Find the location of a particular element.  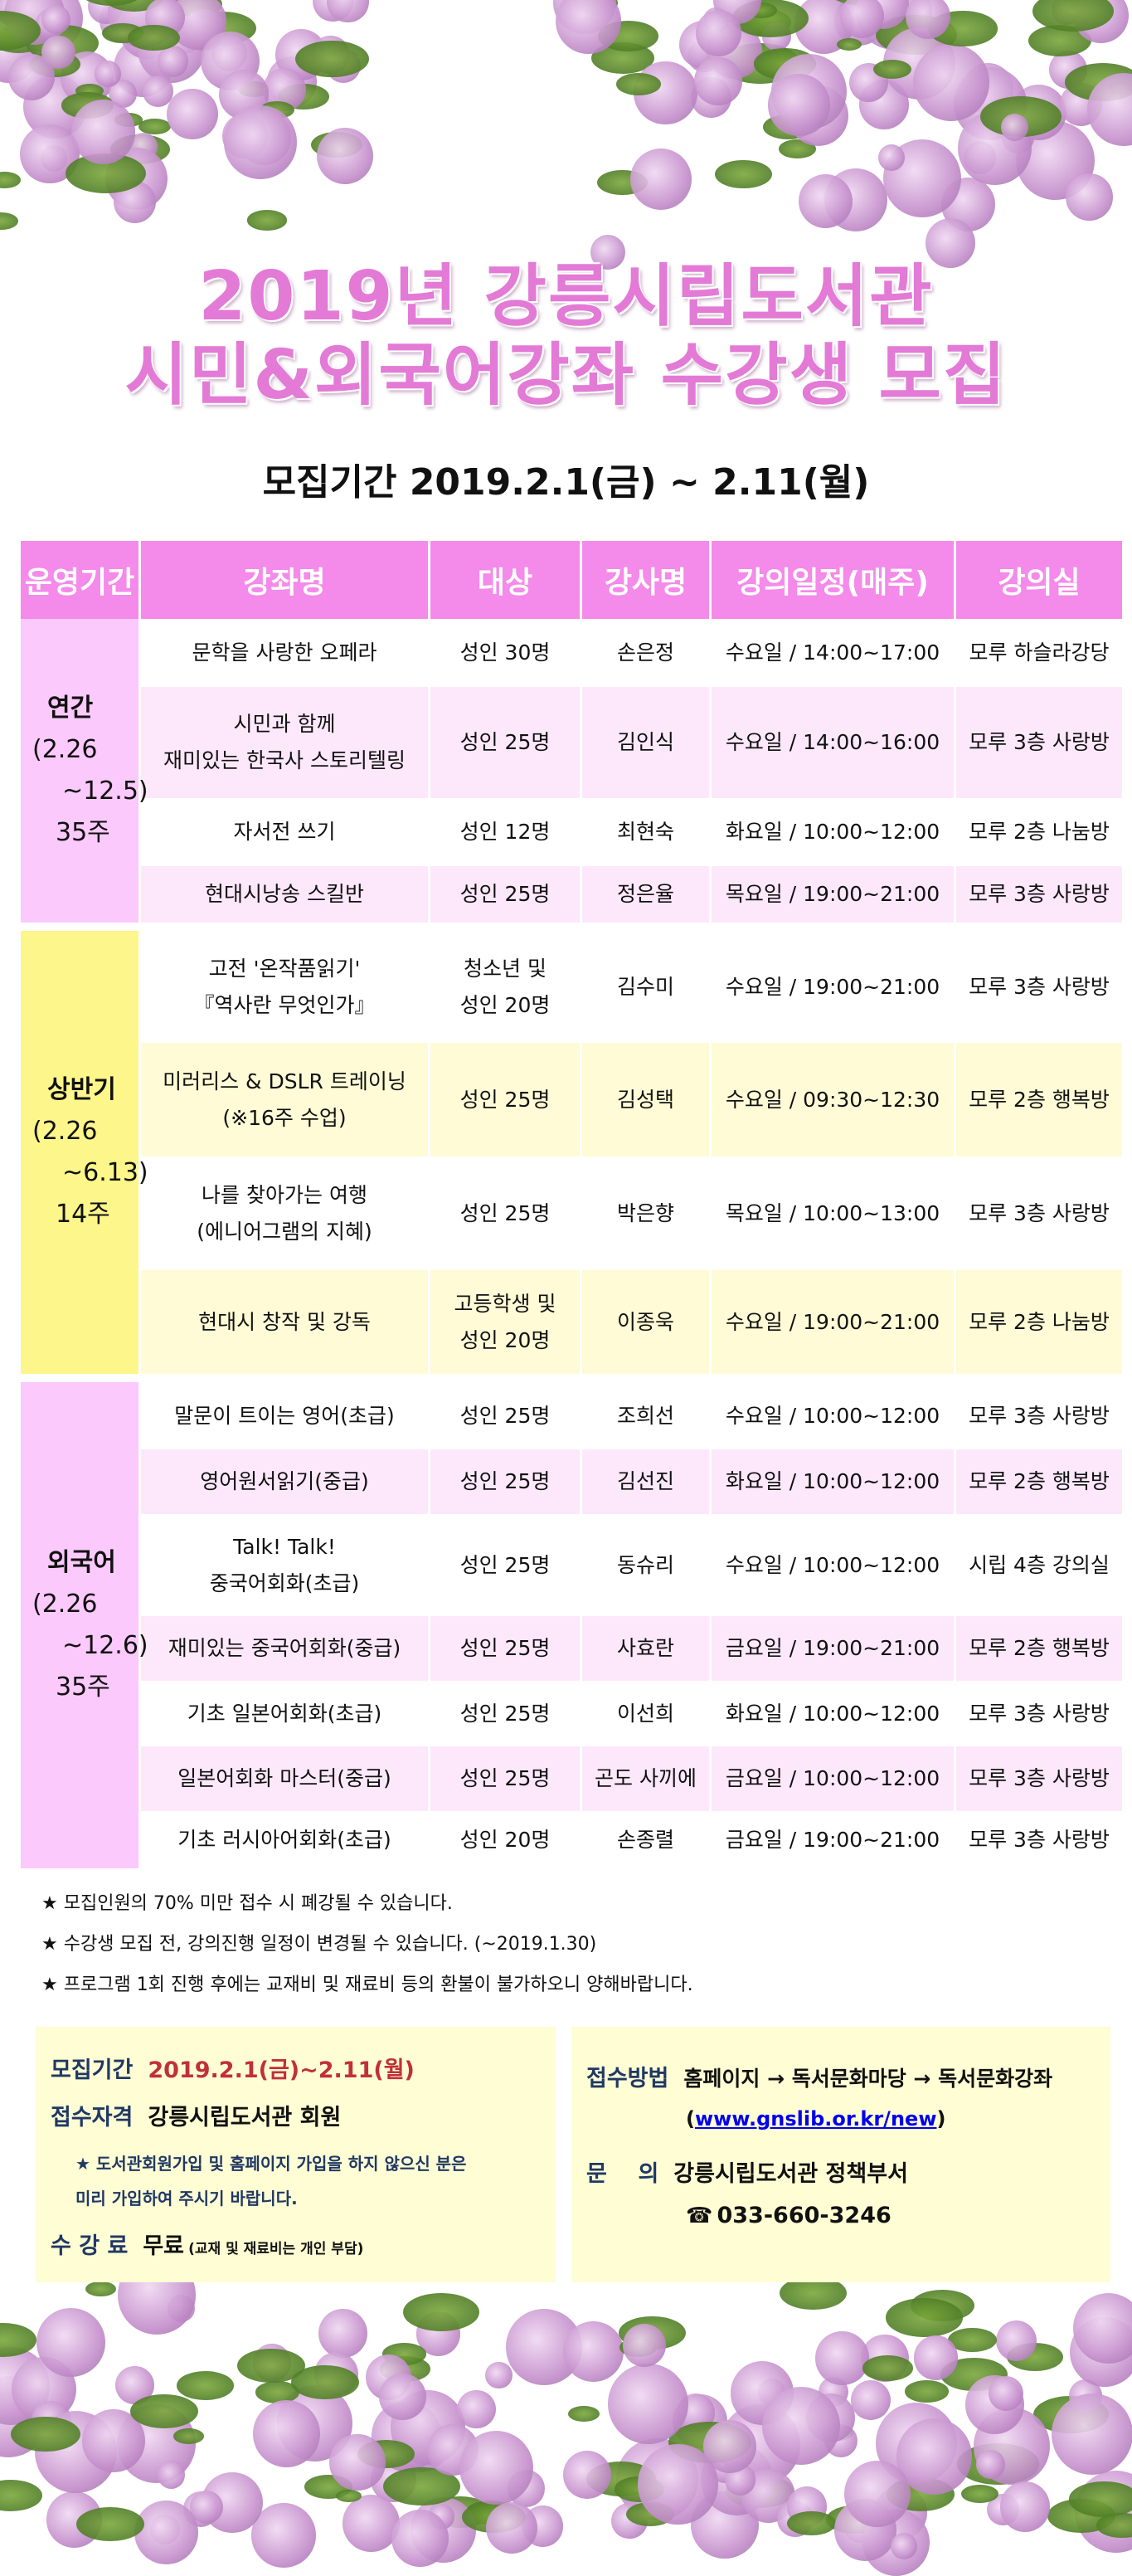

period-cell: 연간(2.26~12.5)35주 is located at coordinates (79, 775).